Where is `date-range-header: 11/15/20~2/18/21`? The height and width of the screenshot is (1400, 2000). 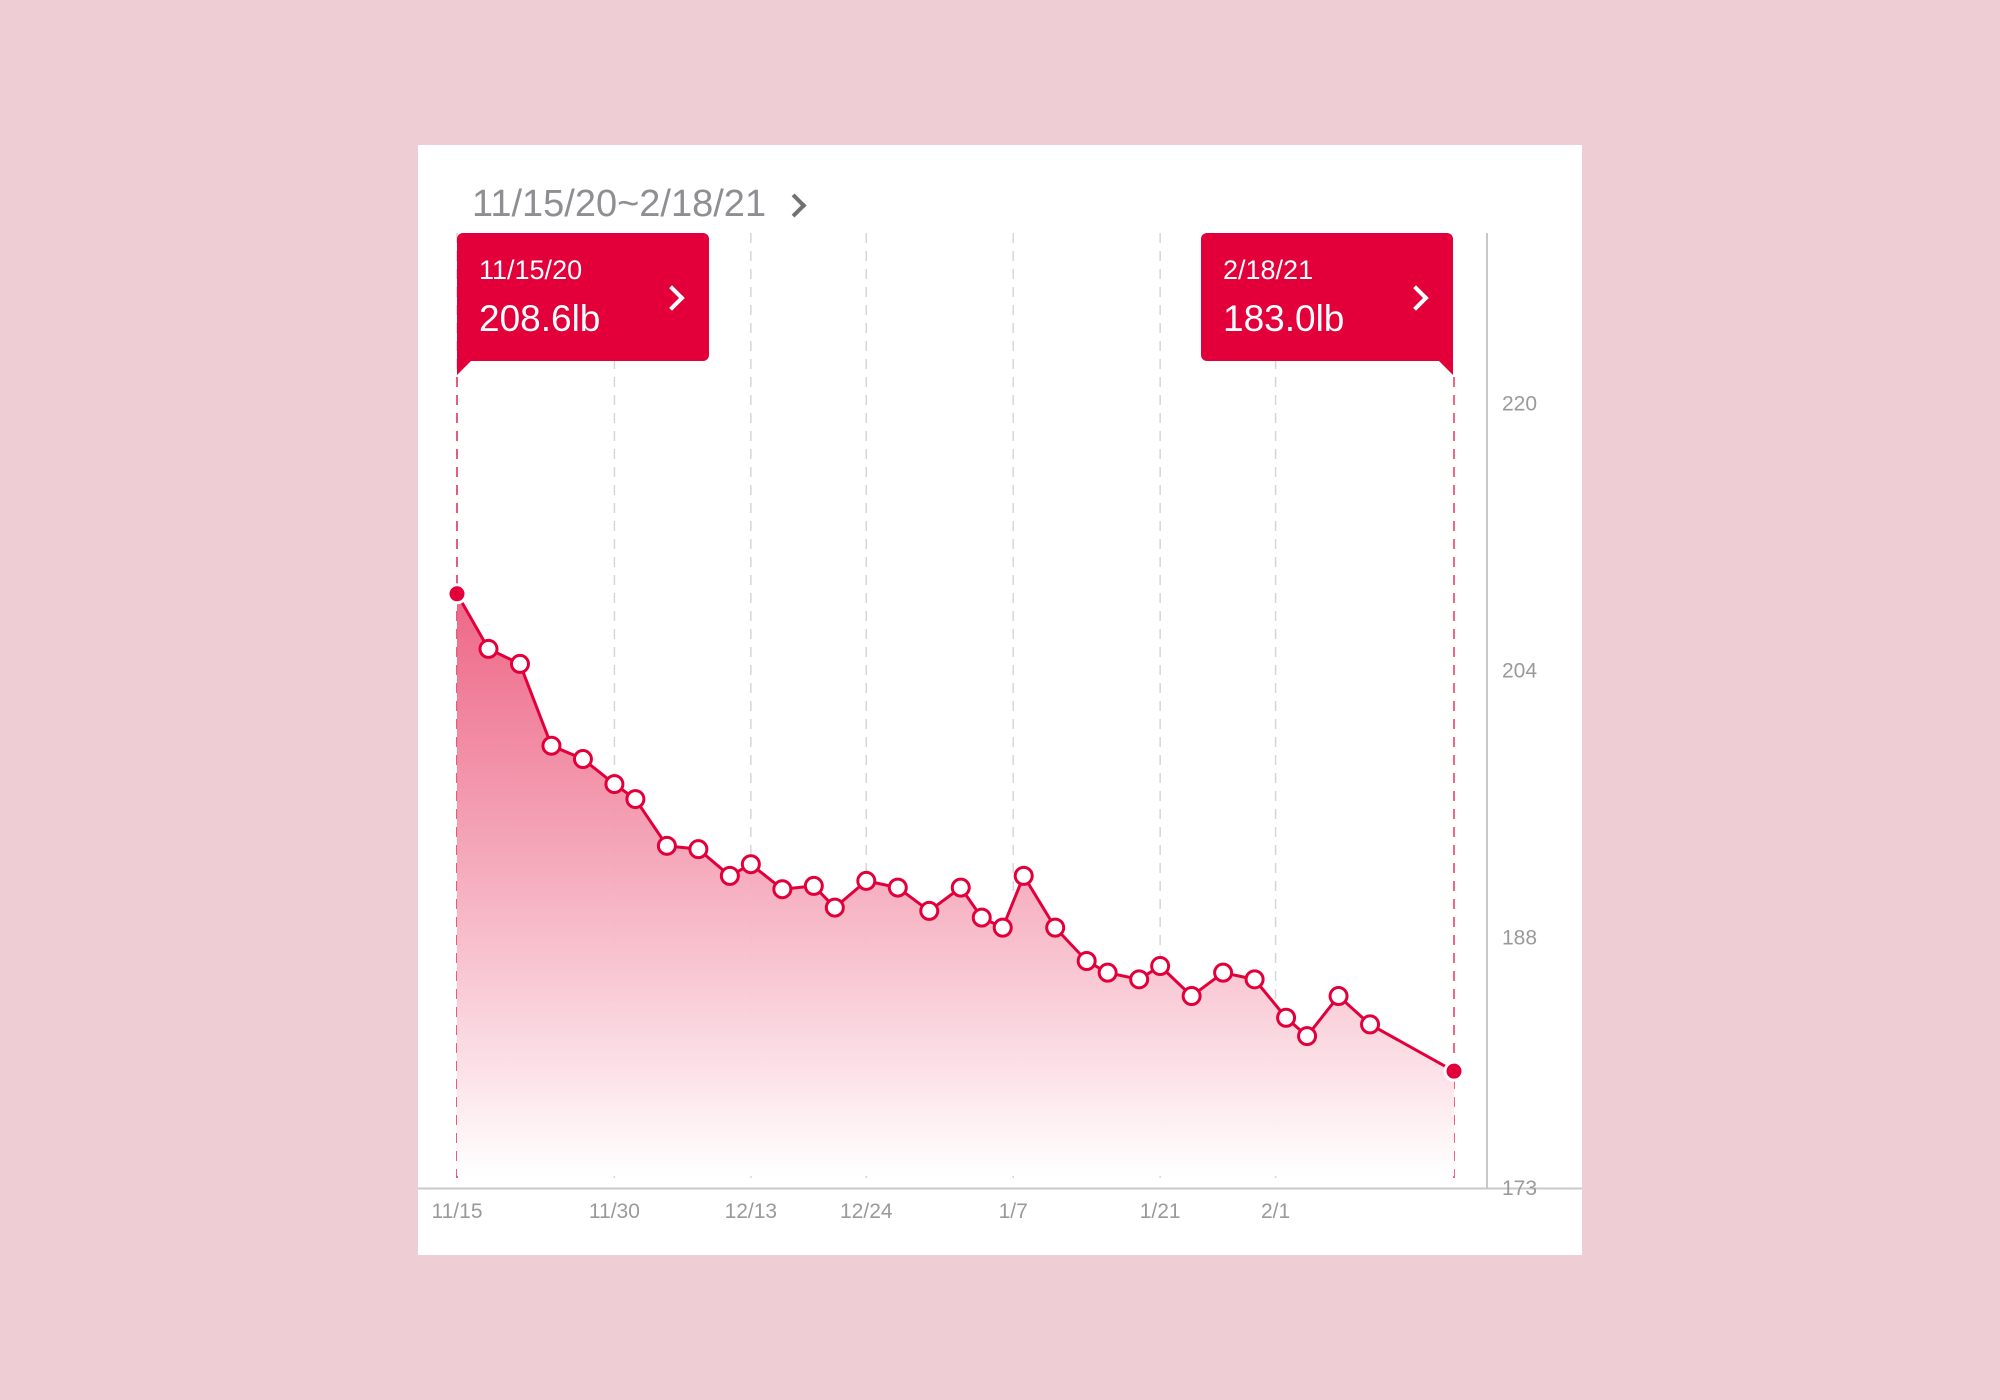 date-range-header: 11/15/20~2/18/21 is located at coordinates (639, 204).